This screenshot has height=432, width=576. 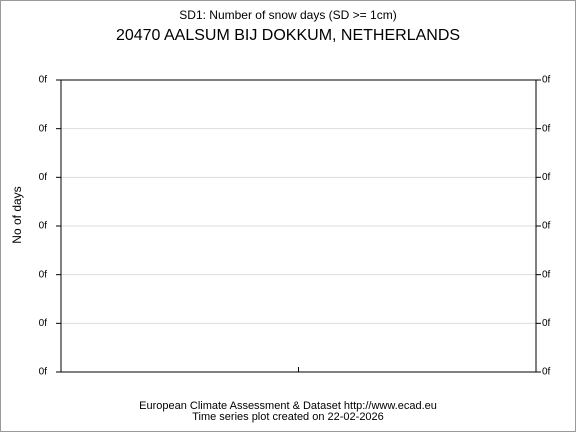 What do you see at coordinates (288, 417) in the screenshot?
I see `footer: Time series plot created on 22-02-2026` at bounding box center [288, 417].